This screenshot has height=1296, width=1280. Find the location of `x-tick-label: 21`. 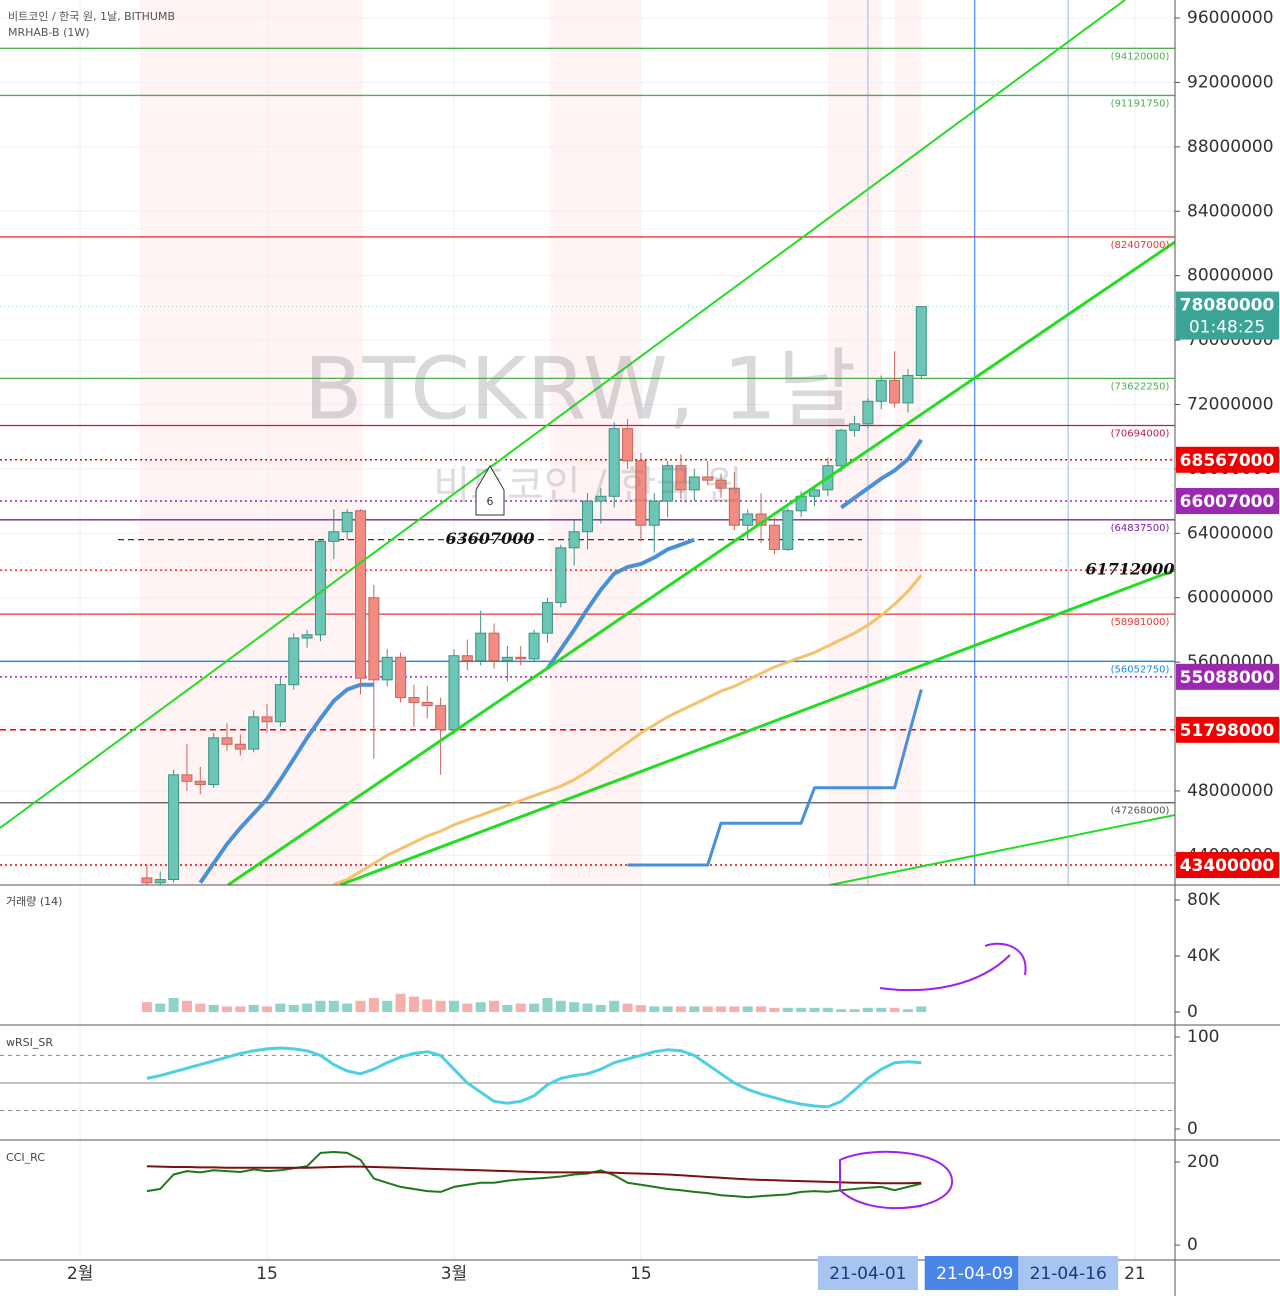

x-tick-label: 21 is located at coordinates (1135, 1274).